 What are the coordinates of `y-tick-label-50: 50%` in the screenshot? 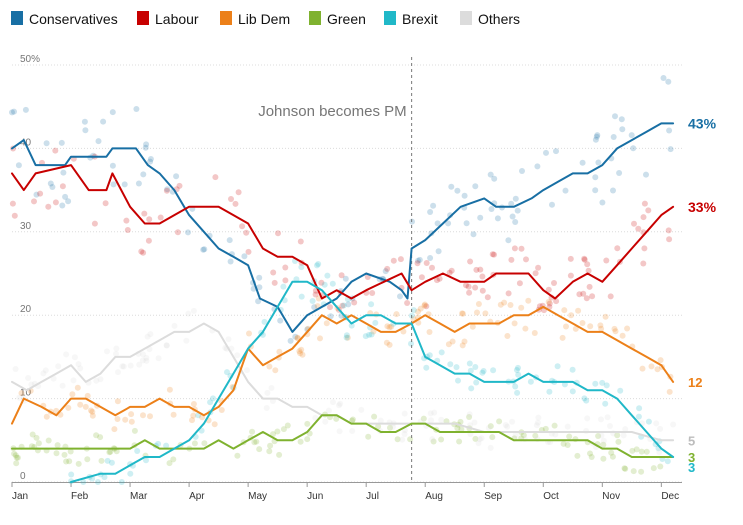 It's located at (30, 59).